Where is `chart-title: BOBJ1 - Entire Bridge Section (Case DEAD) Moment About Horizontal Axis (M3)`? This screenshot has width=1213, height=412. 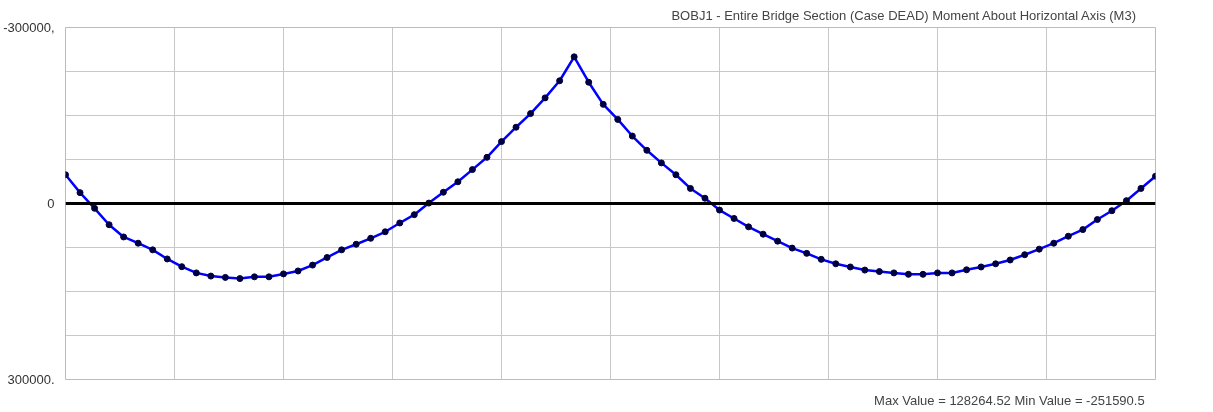
chart-title: BOBJ1 - Entire Bridge Section (Case DEAD) Moment About Horizontal Axis (M3) is located at coordinates (904, 15).